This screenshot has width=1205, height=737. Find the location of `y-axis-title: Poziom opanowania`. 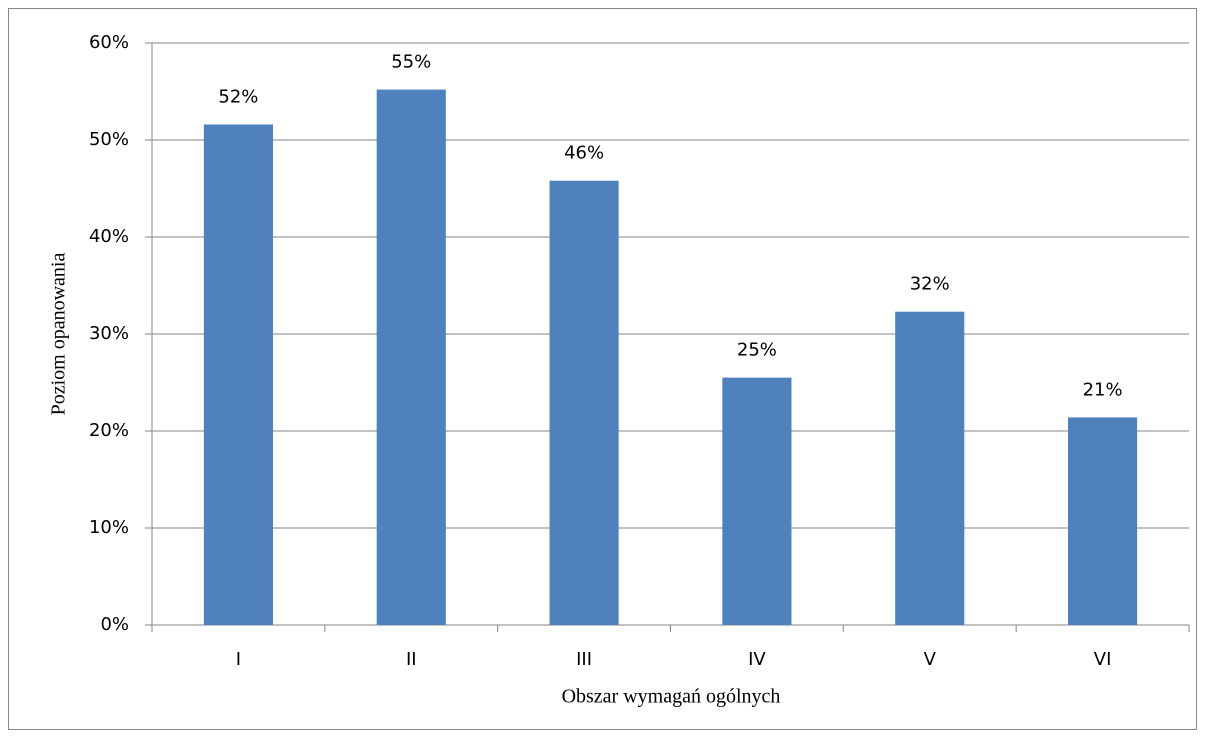

y-axis-title: Poziom opanowania is located at coordinates (59, 334).